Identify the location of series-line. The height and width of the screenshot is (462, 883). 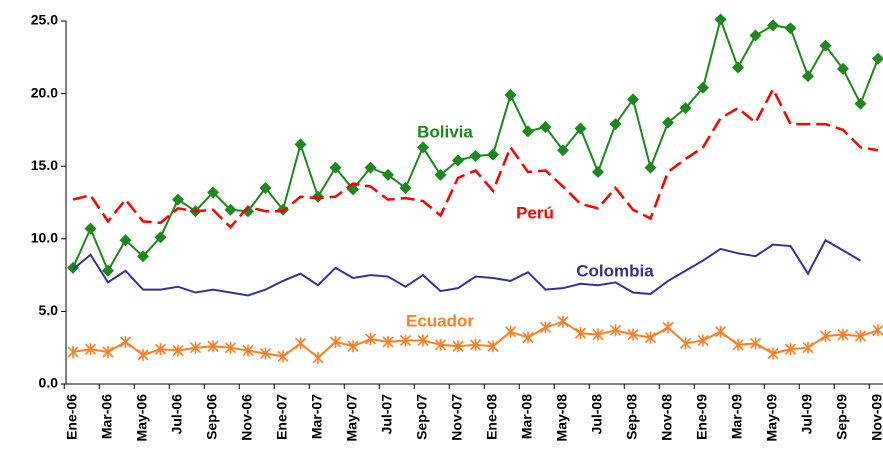
(467, 267).